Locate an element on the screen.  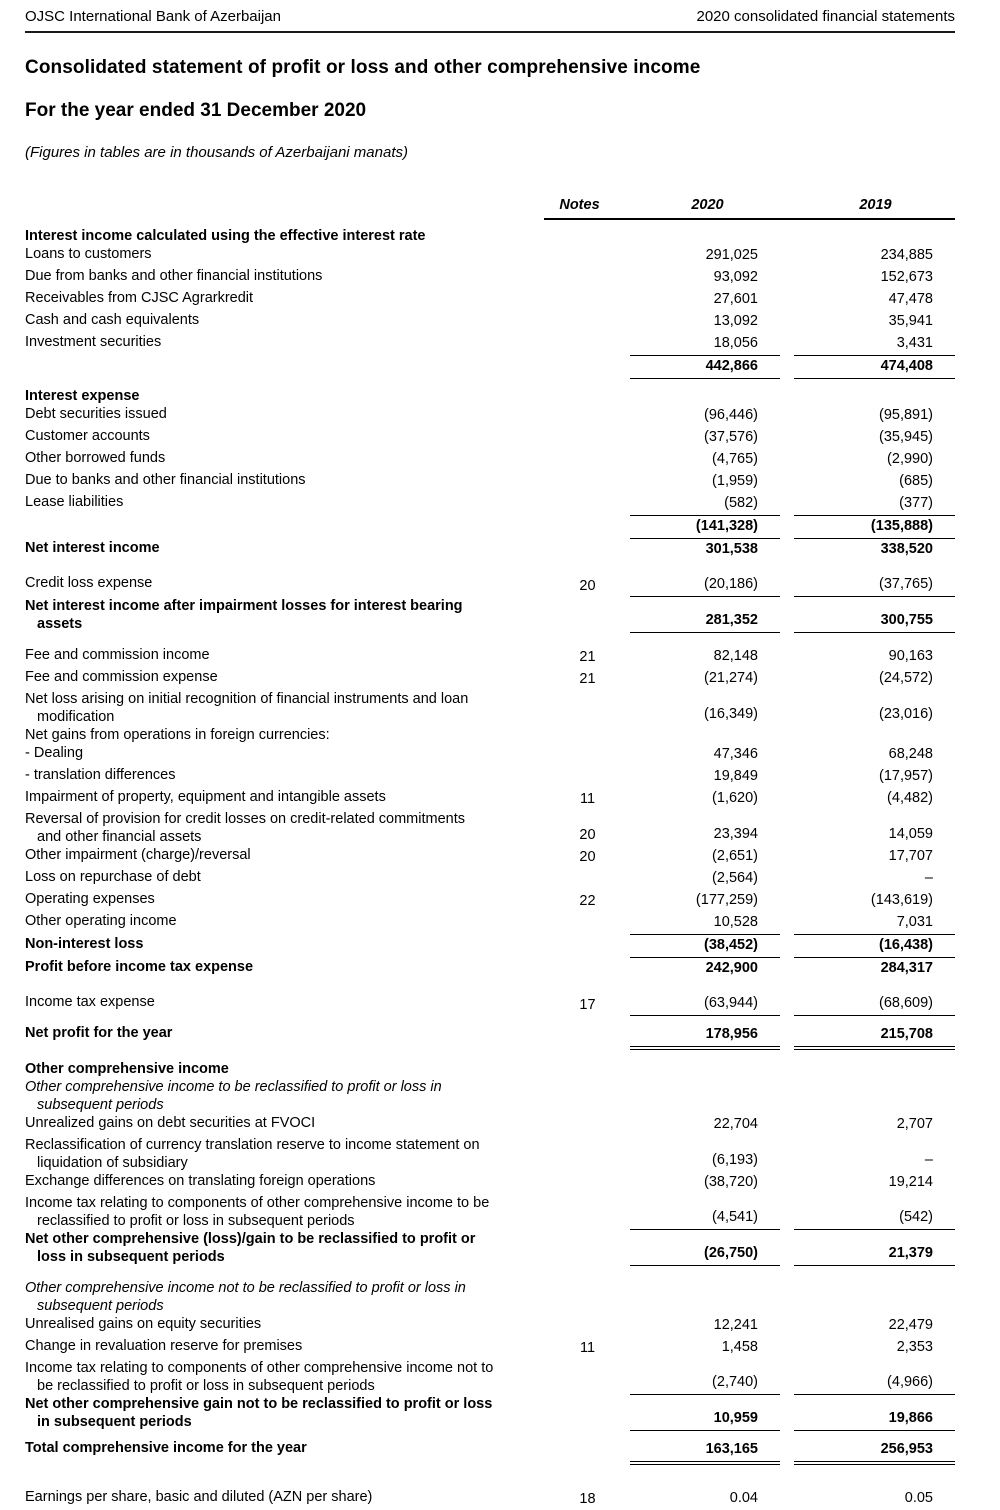
row-label: Income tax expense is located at coordinates (90, 1002).